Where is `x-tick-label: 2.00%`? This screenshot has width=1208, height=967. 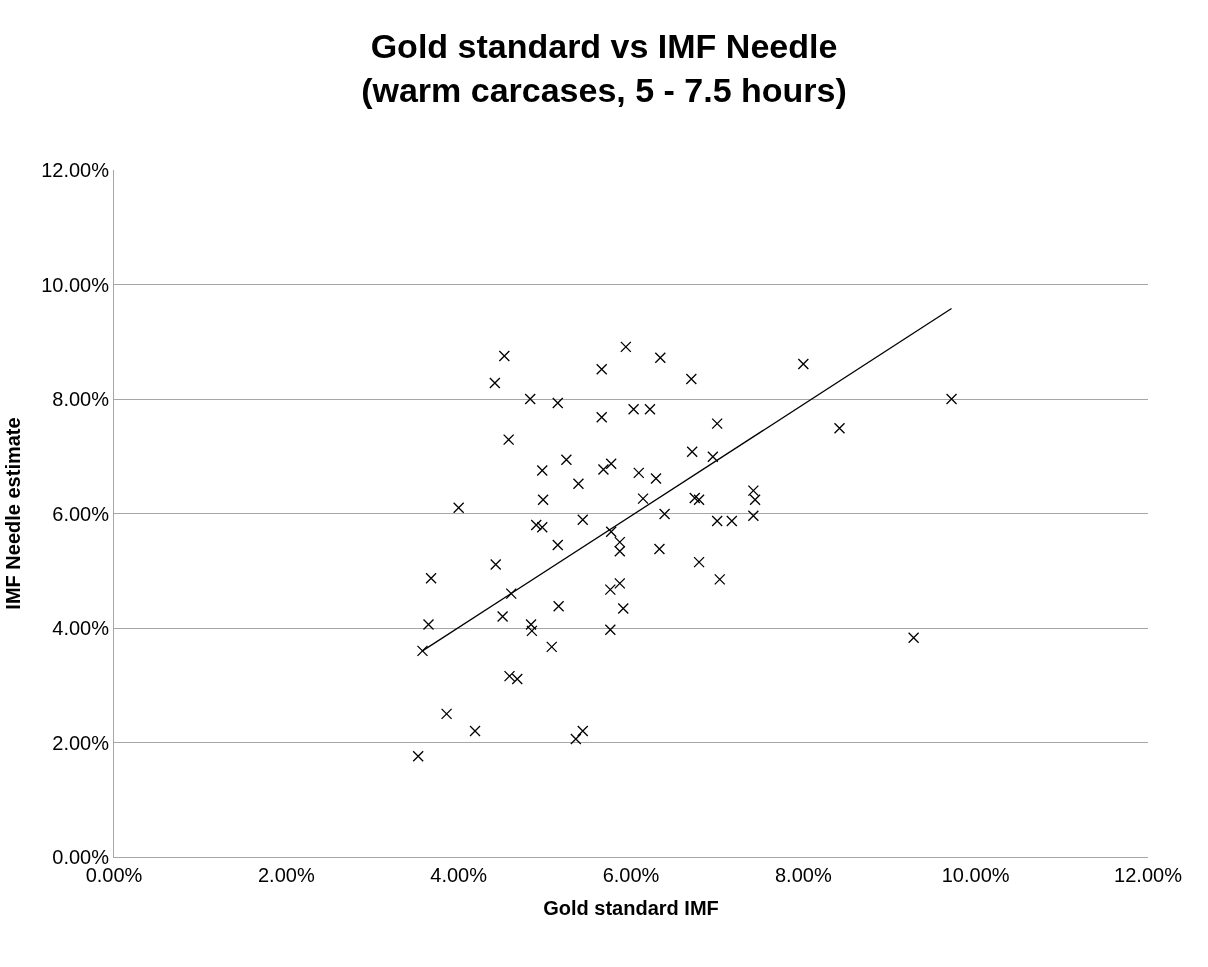 x-tick-label: 2.00% is located at coordinates (286, 875).